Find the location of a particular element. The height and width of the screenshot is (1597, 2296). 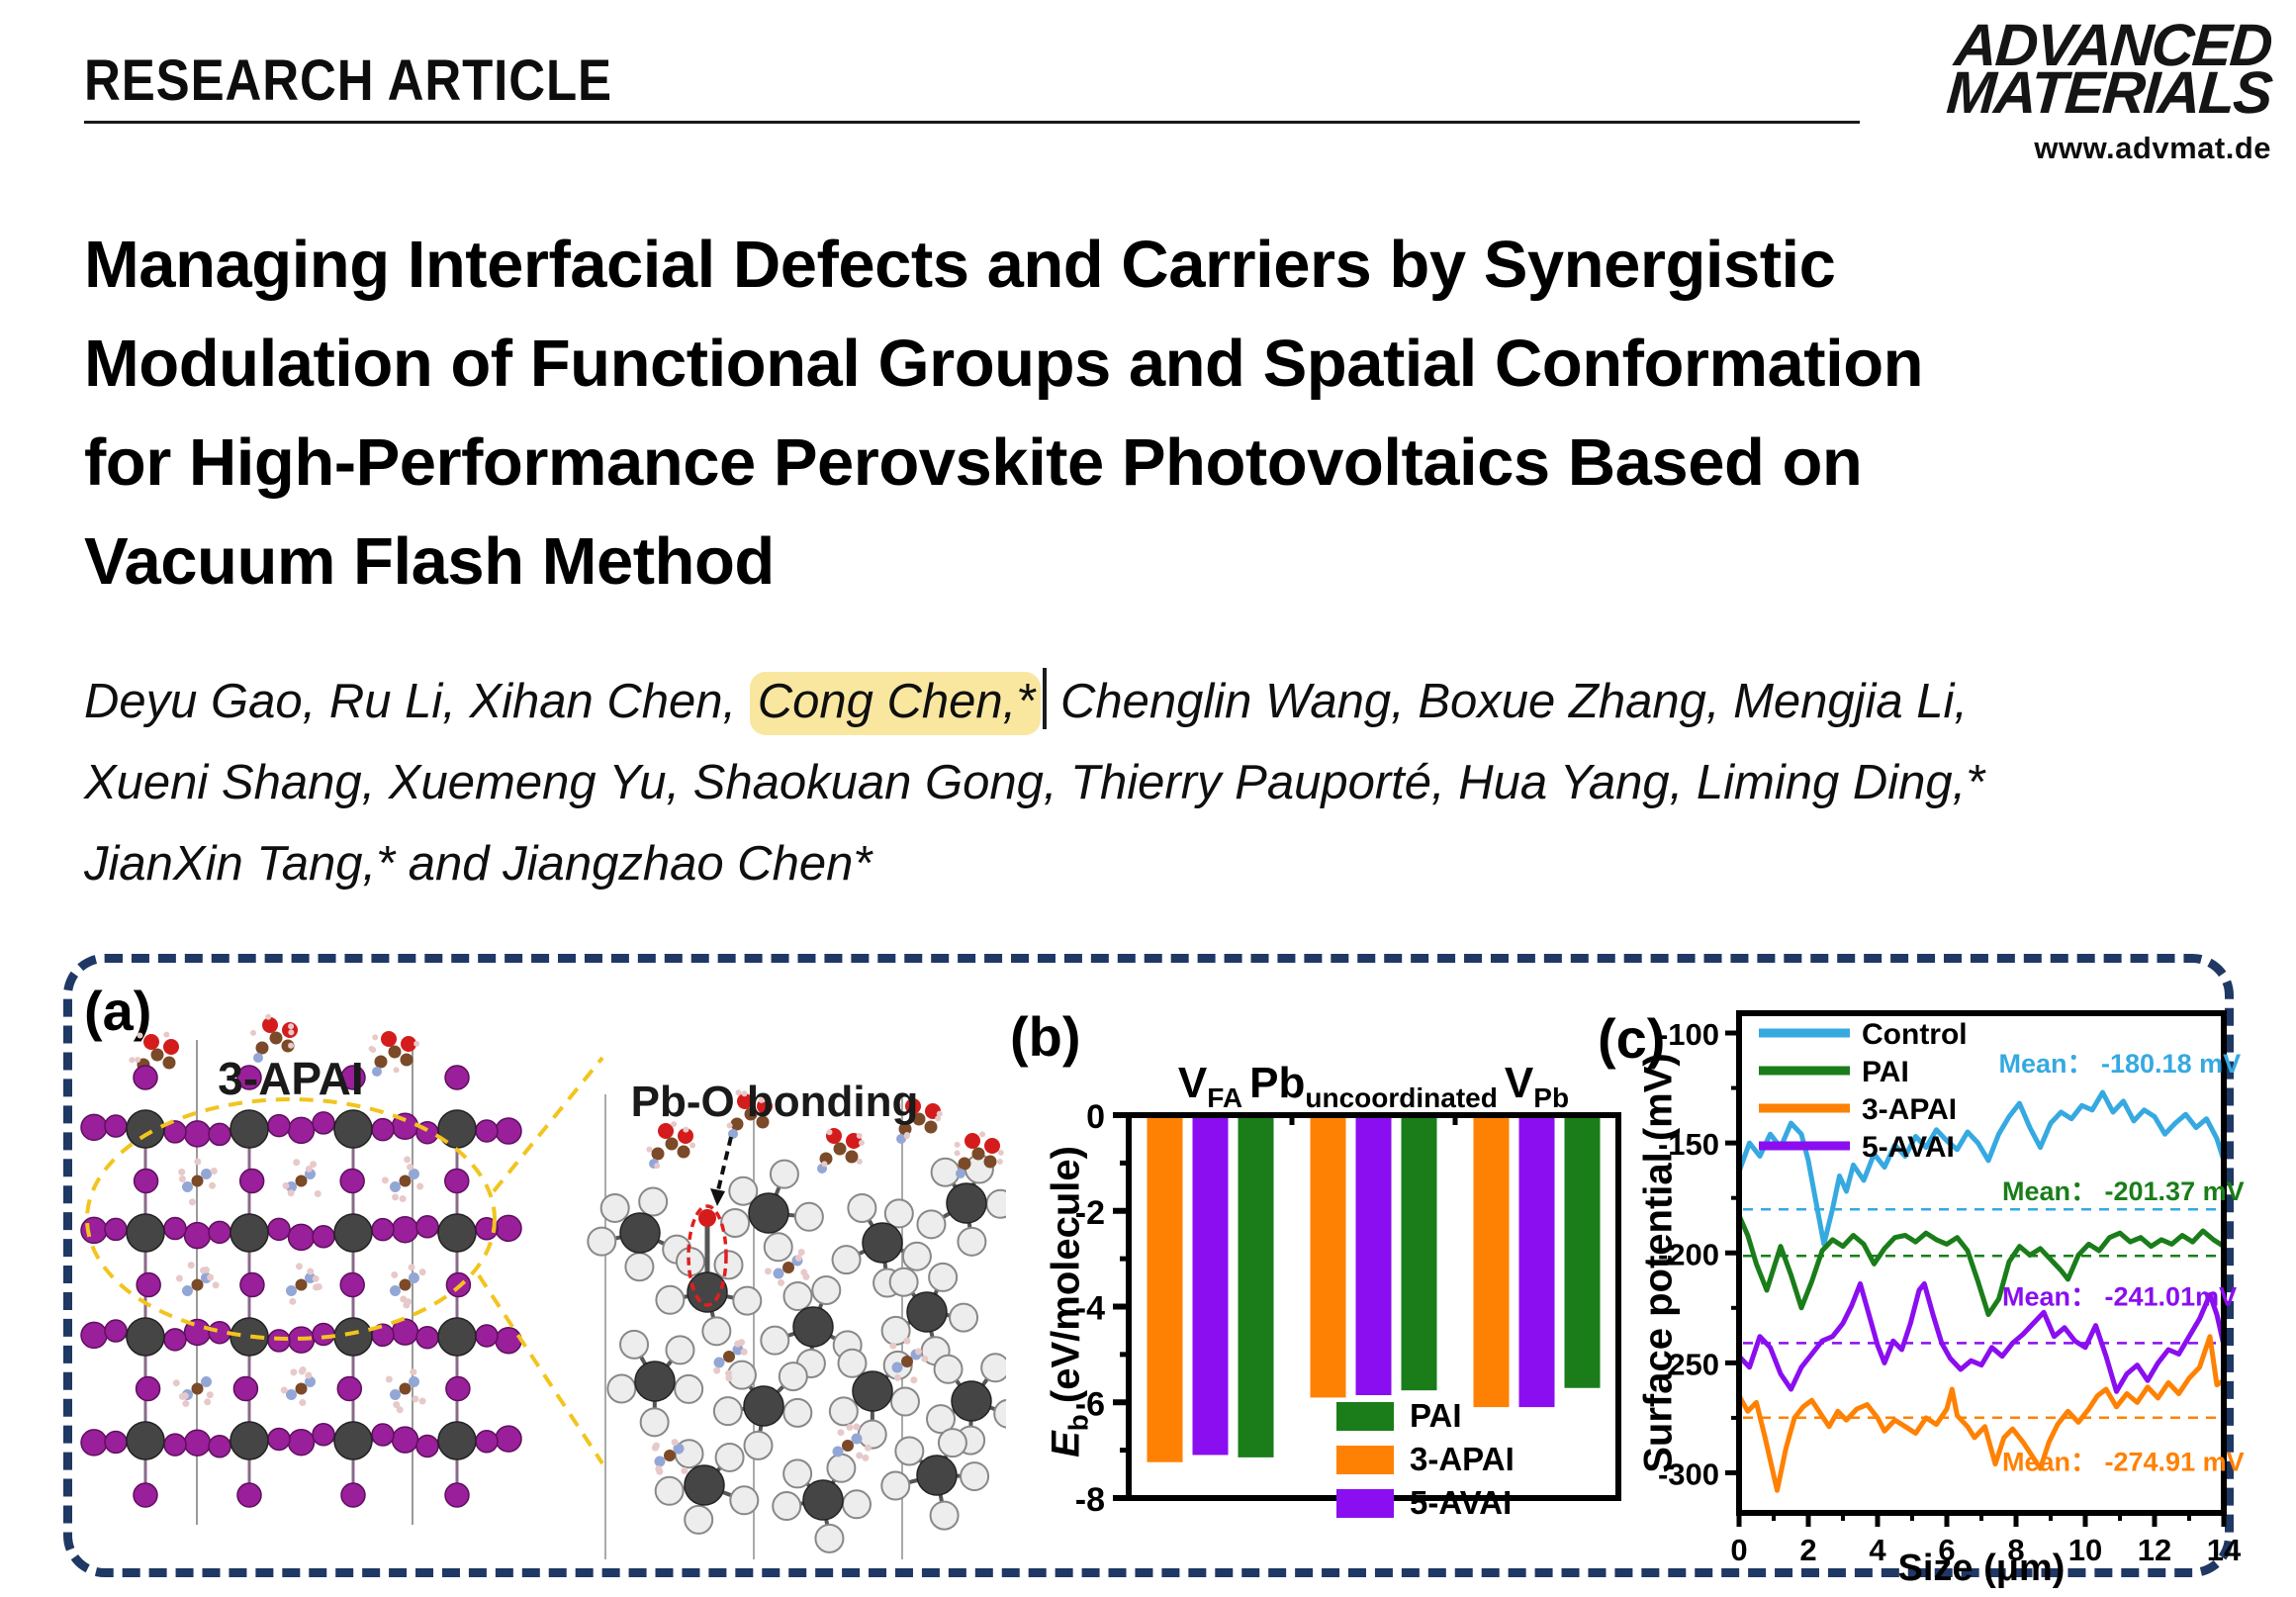

legend-label: 5-AVAI is located at coordinates (1461, 1502).